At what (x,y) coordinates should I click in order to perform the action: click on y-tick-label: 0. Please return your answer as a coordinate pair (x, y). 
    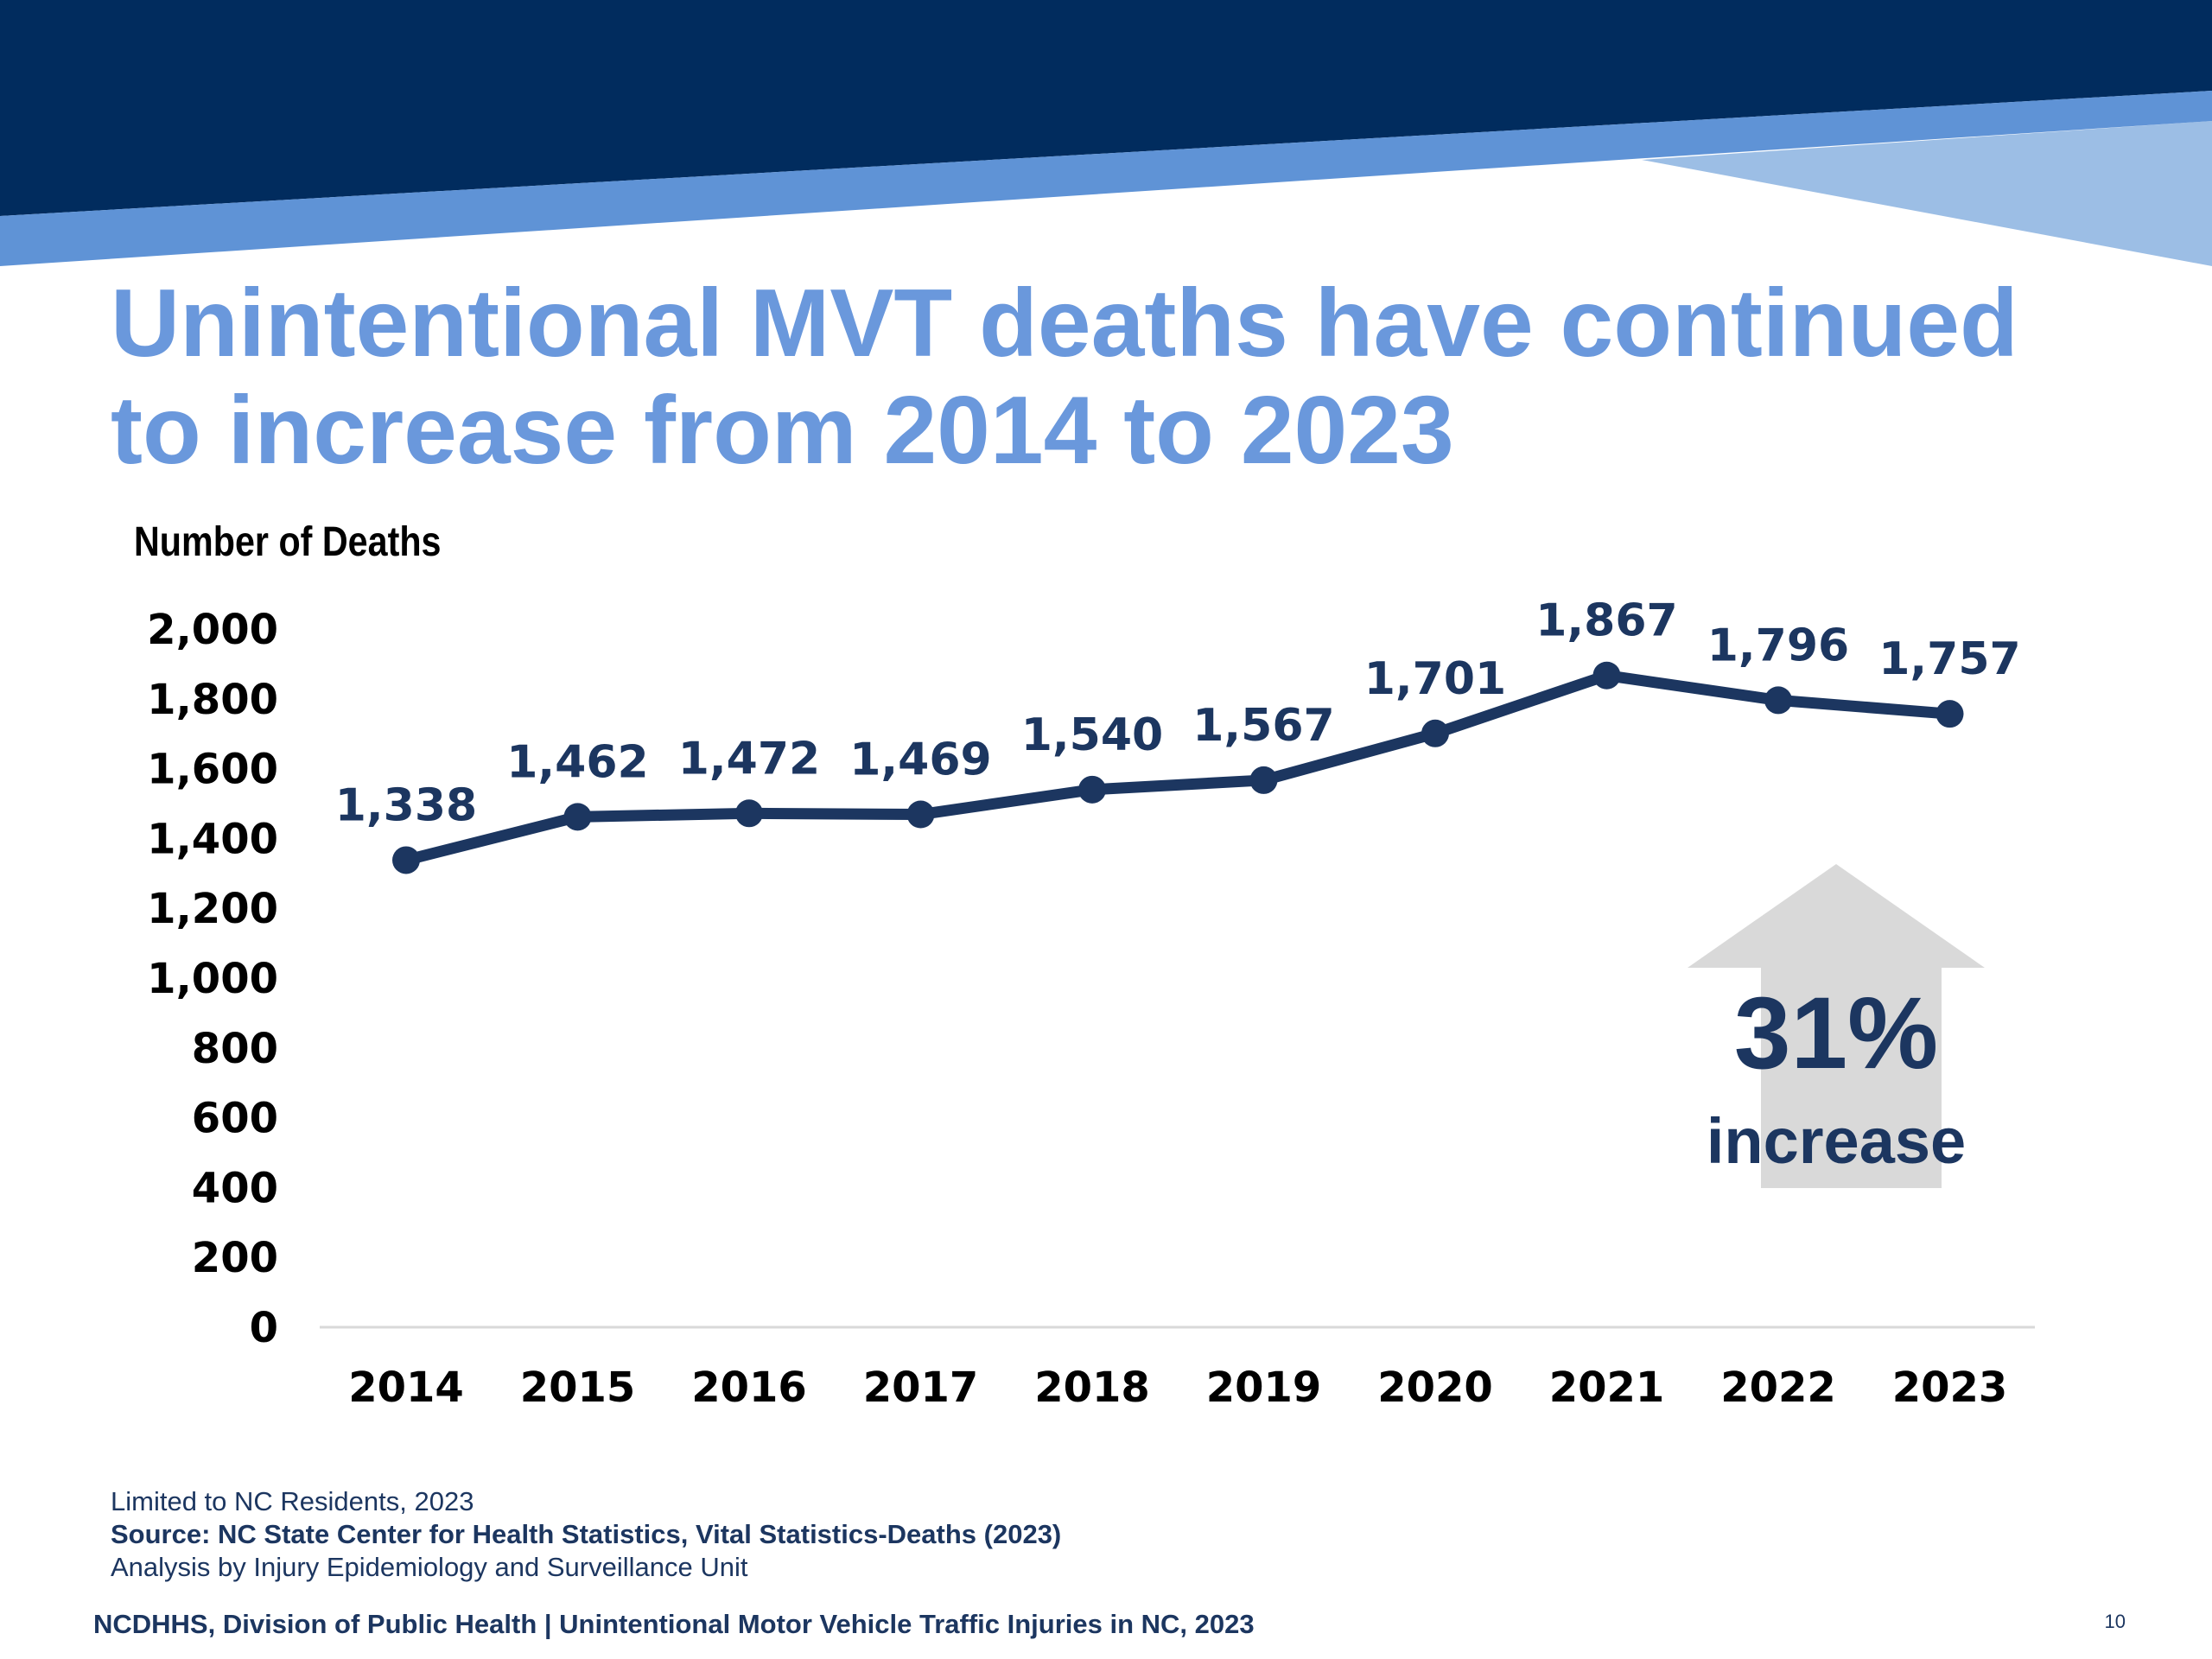
    Looking at the image, I should click on (264, 1328).